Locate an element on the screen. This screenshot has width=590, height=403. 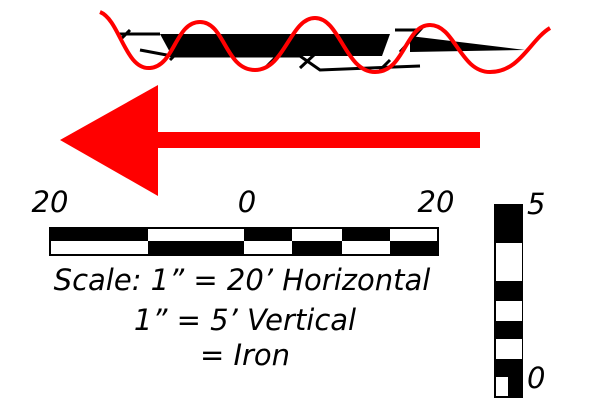
vertical-scale-bar is located at coordinates (508, 301).